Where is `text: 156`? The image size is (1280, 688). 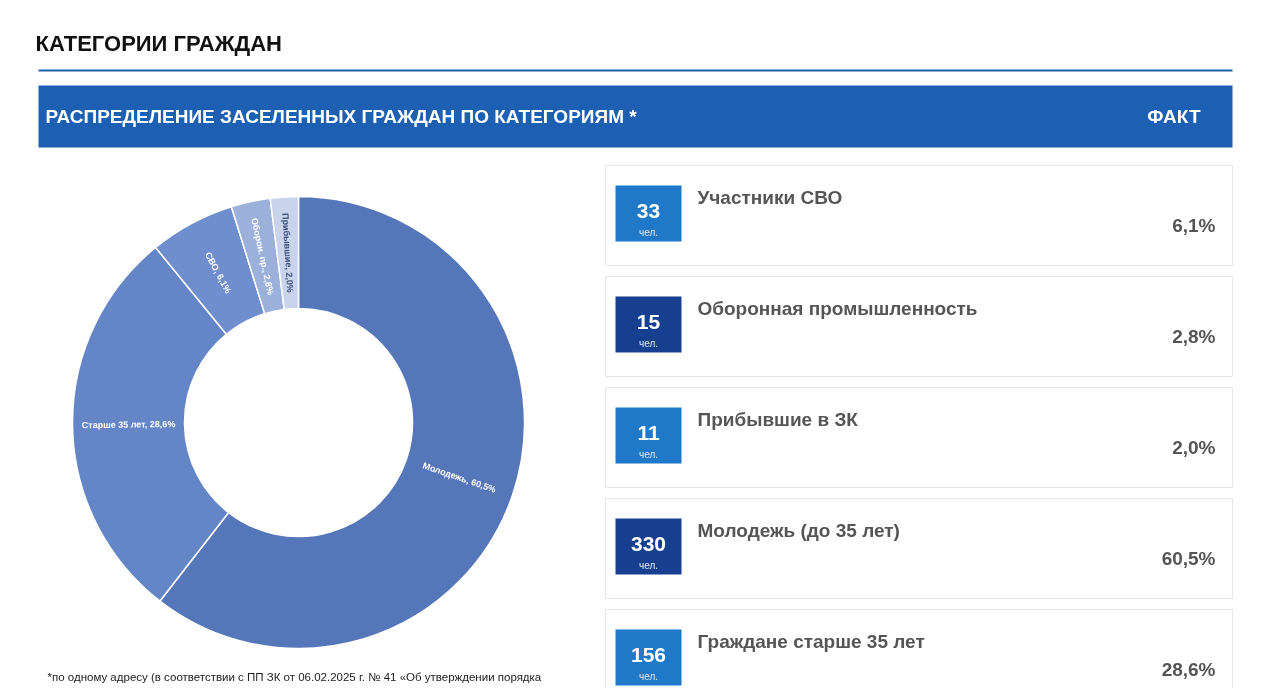 text: 156 is located at coordinates (648, 654).